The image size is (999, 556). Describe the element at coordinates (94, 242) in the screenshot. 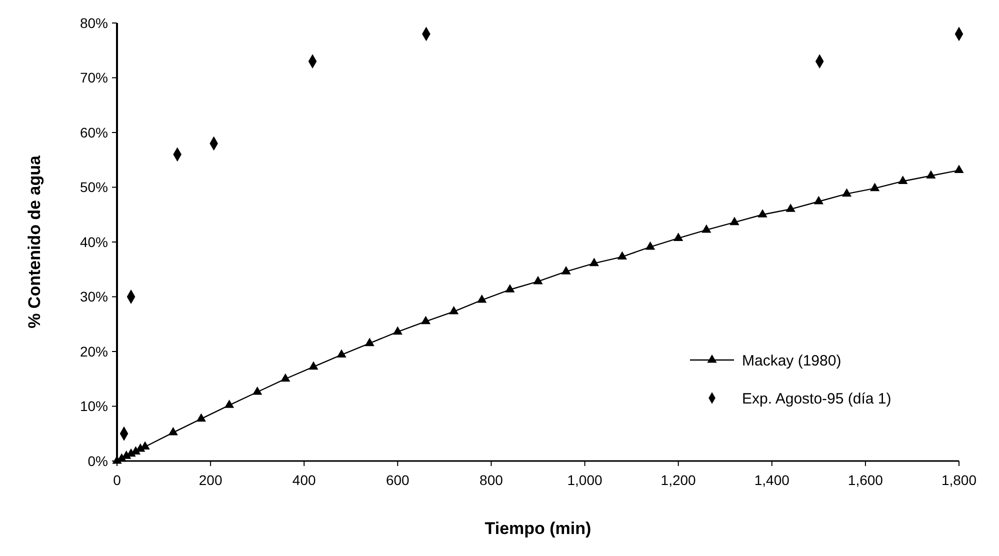

I see `y-tick-label: 40%` at that location.